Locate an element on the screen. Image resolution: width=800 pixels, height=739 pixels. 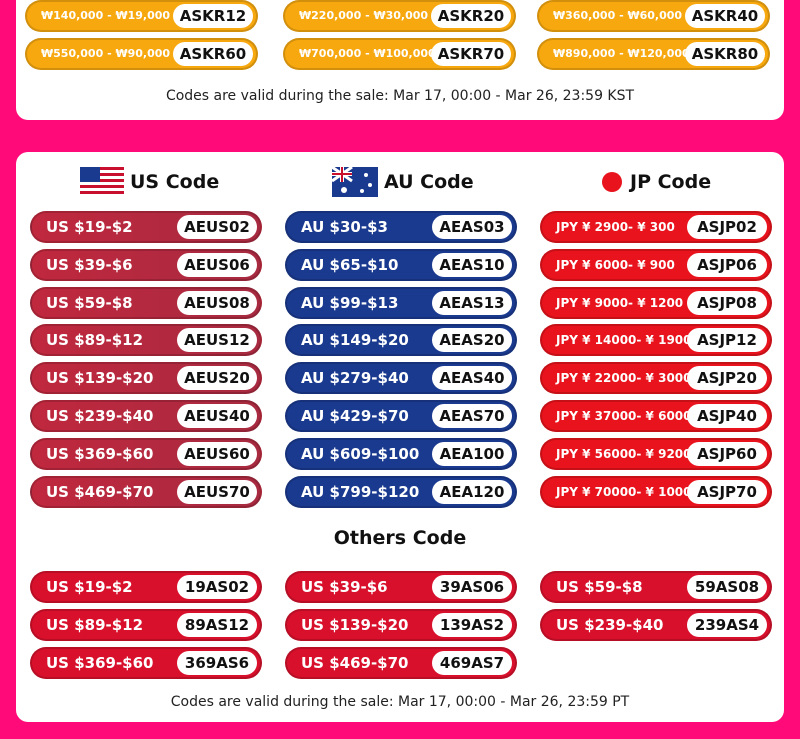
promo-code: AEUS40 is located at coordinates (217, 416).